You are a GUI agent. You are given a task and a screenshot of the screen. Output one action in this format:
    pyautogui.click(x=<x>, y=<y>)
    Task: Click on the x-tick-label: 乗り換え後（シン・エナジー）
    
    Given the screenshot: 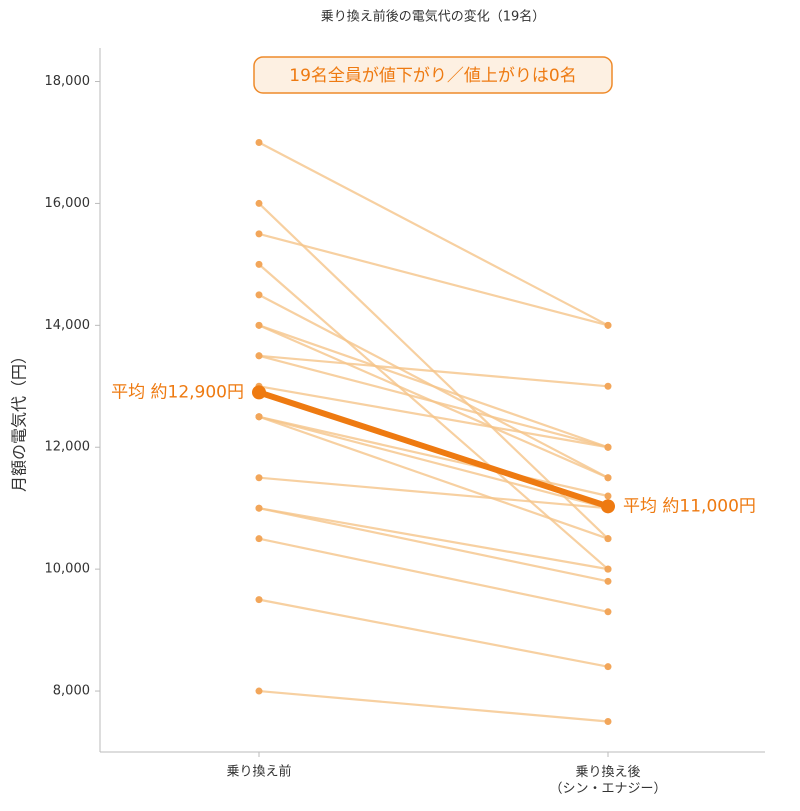 What is the action you would take?
    pyautogui.click(x=607, y=780)
    